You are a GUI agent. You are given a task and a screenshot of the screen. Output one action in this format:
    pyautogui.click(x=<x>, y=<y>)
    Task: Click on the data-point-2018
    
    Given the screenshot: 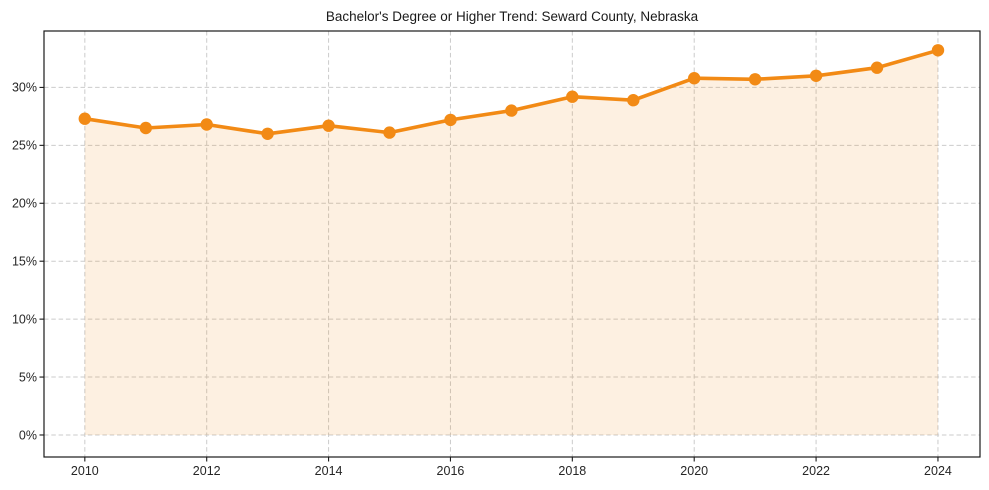 What is the action you would take?
    pyautogui.click(x=572, y=96)
    